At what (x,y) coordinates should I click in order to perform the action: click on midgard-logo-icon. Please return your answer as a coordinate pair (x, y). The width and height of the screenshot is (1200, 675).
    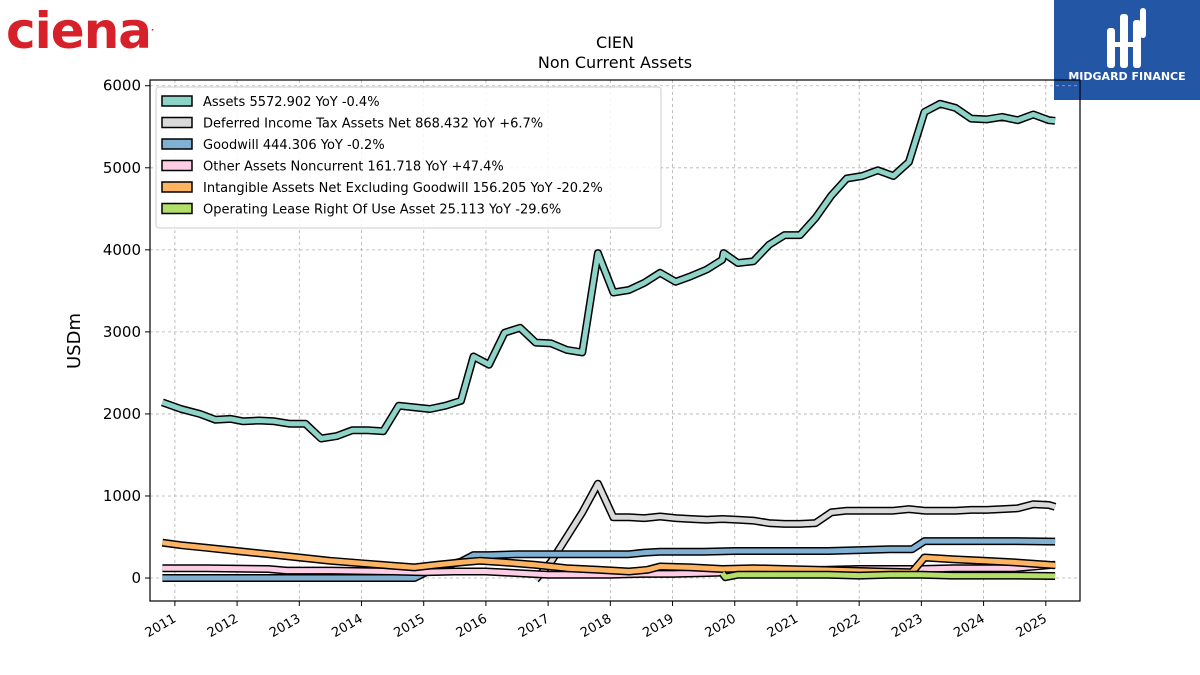
    Looking at the image, I should click on (1126, 38).